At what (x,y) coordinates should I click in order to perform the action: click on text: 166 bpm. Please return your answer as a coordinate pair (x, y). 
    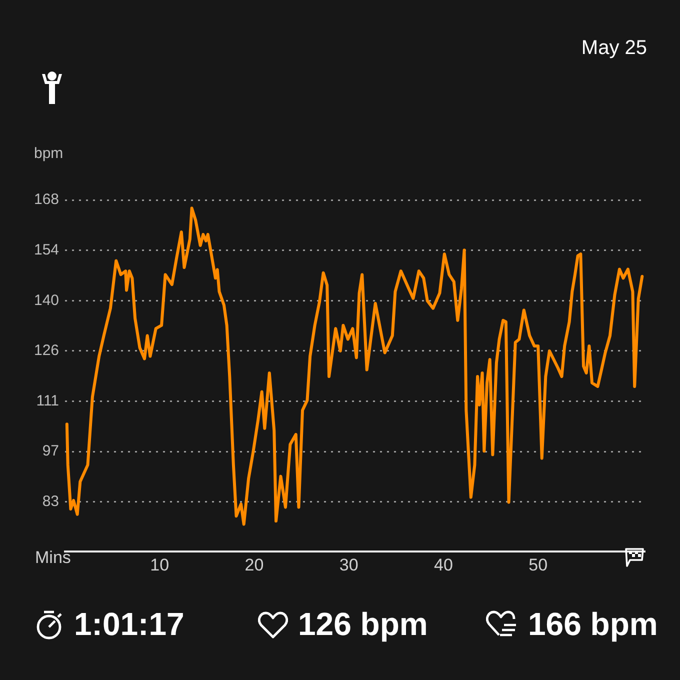
    Looking at the image, I should click on (593, 624).